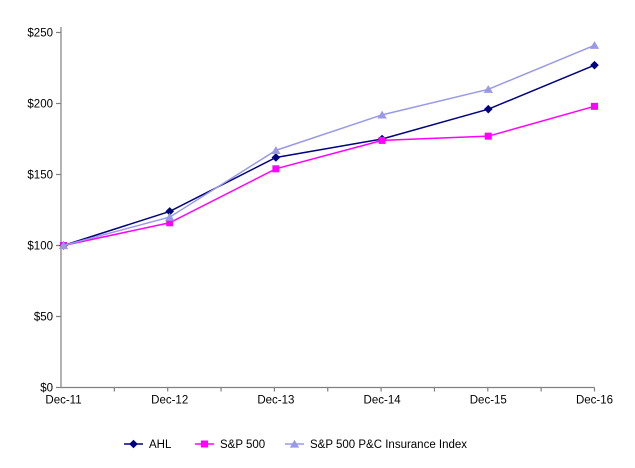 This screenshot has height=468, width=635. I want to click on legend-label: AHL, so click(160, 445).